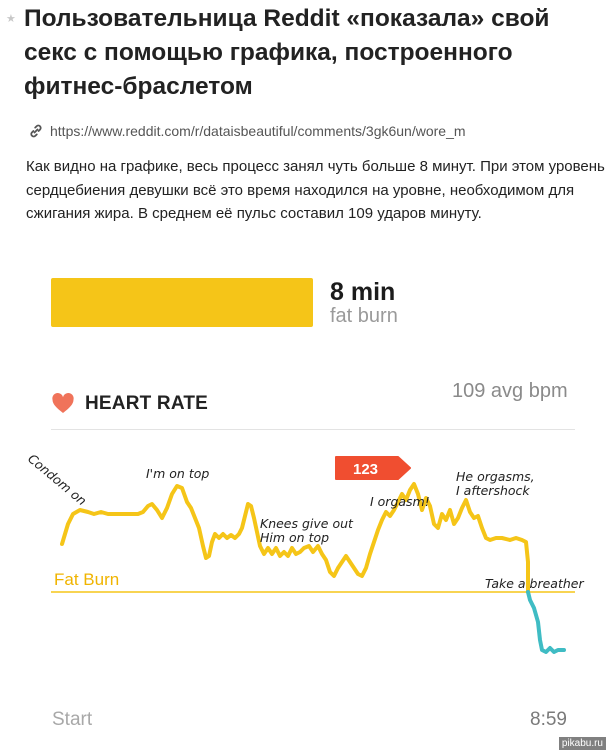 The image size is (608, 752). What do you see at coordinates (495, 476) in the screenshot?
I see `annotation-he-orgasms: He orgasms,` at bounding box center [495, 476].